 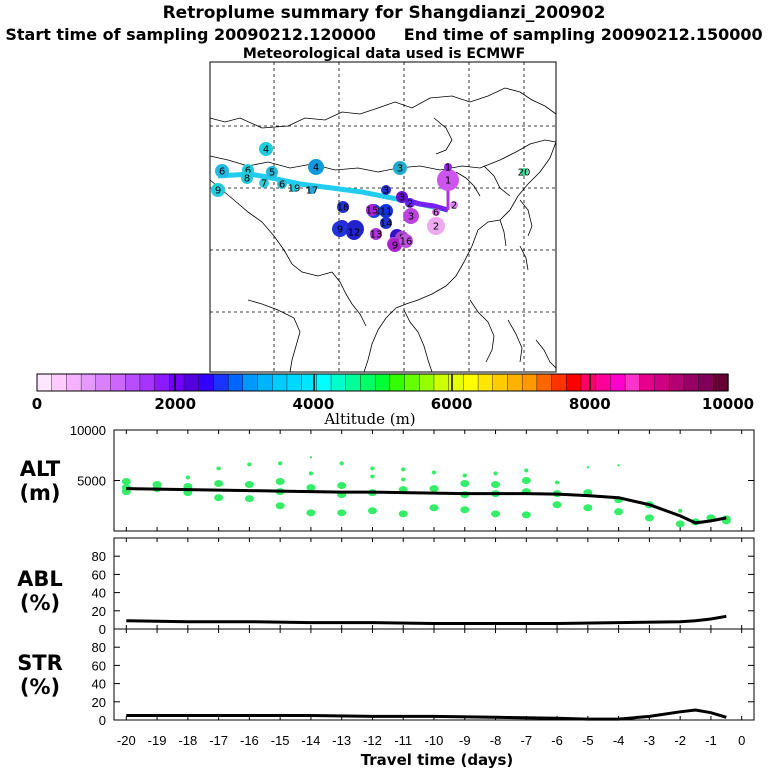 I want to click on trajectory-point-label: 2, so click(x=454, y=206).